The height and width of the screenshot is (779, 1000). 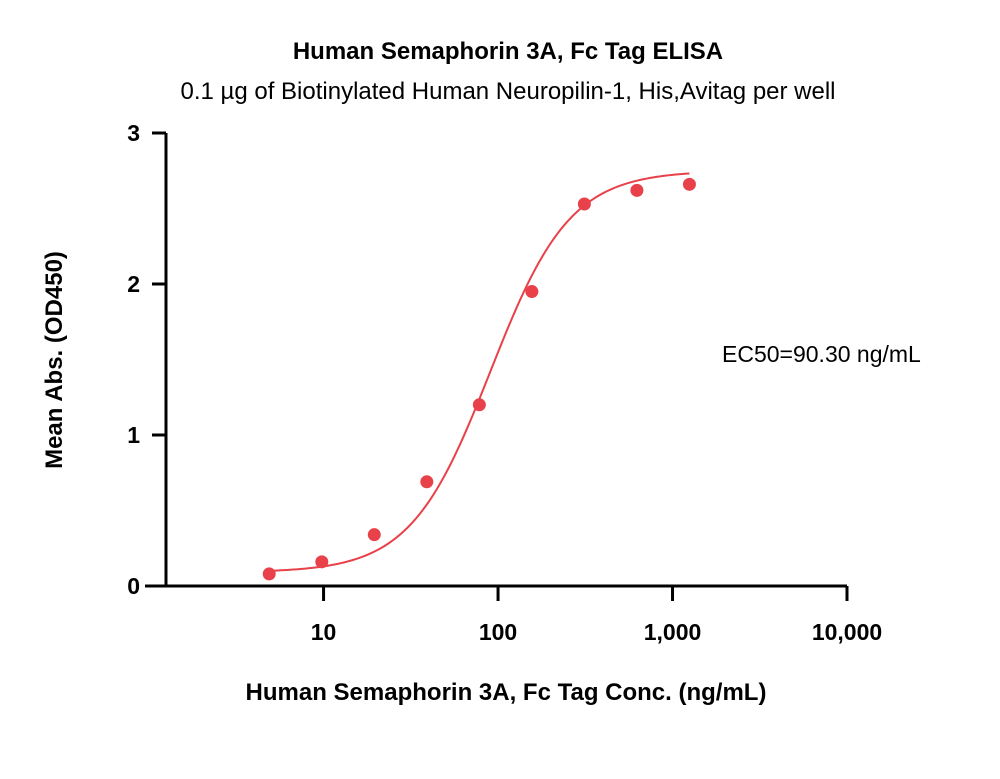 I want to click on x-tick-label: 10, so click(x=324, y=632).